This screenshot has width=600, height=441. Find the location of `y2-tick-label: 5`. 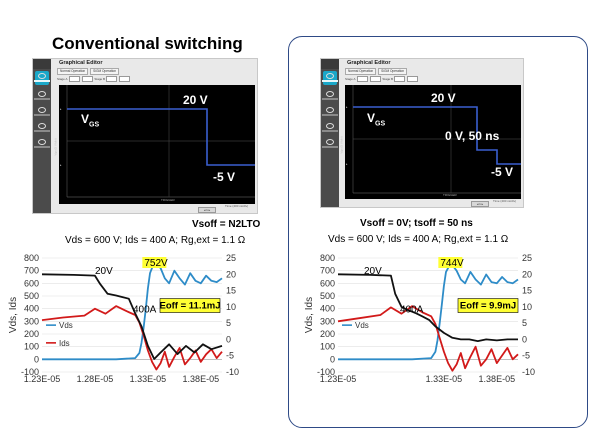

y2-tick-label: 5 is located at coordinates (228, 323).